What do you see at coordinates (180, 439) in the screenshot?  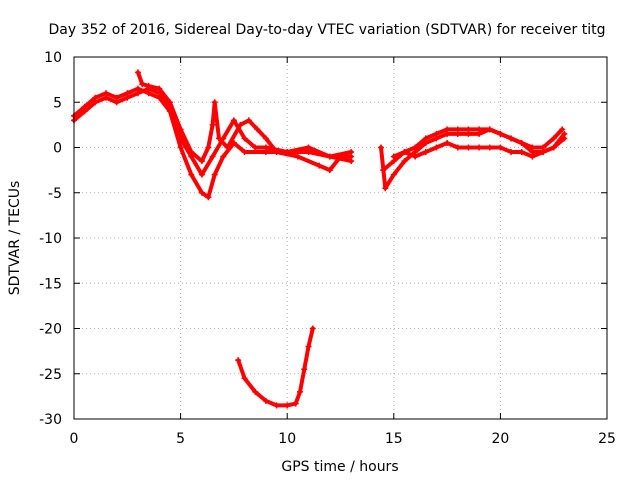 I see `x-tick-label: 5` at bounding box center [180, 439].